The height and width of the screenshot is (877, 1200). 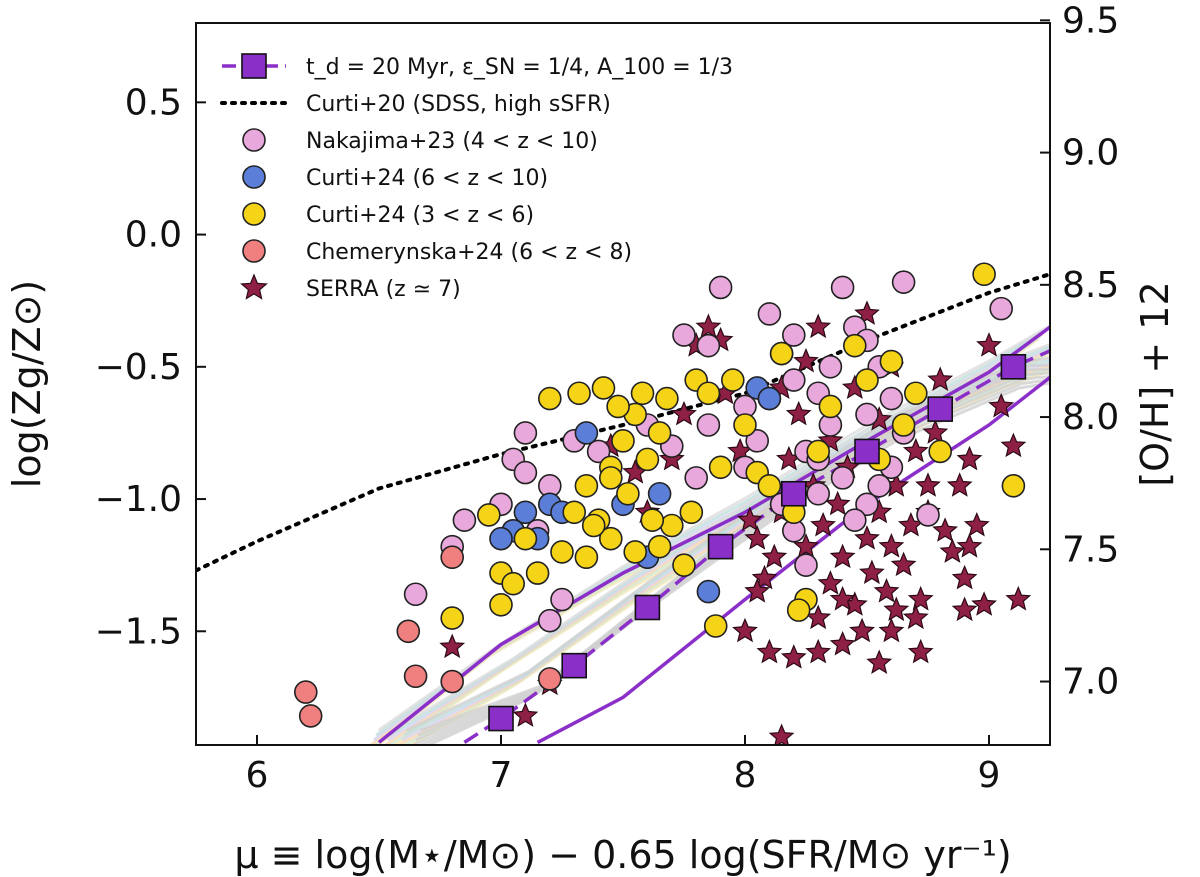 What do you see at coordinates (452, 141) in the screenshot?
I see `legend-label: Nakajima+23 (4 < z < 10)` at bounding box center [452, 141].